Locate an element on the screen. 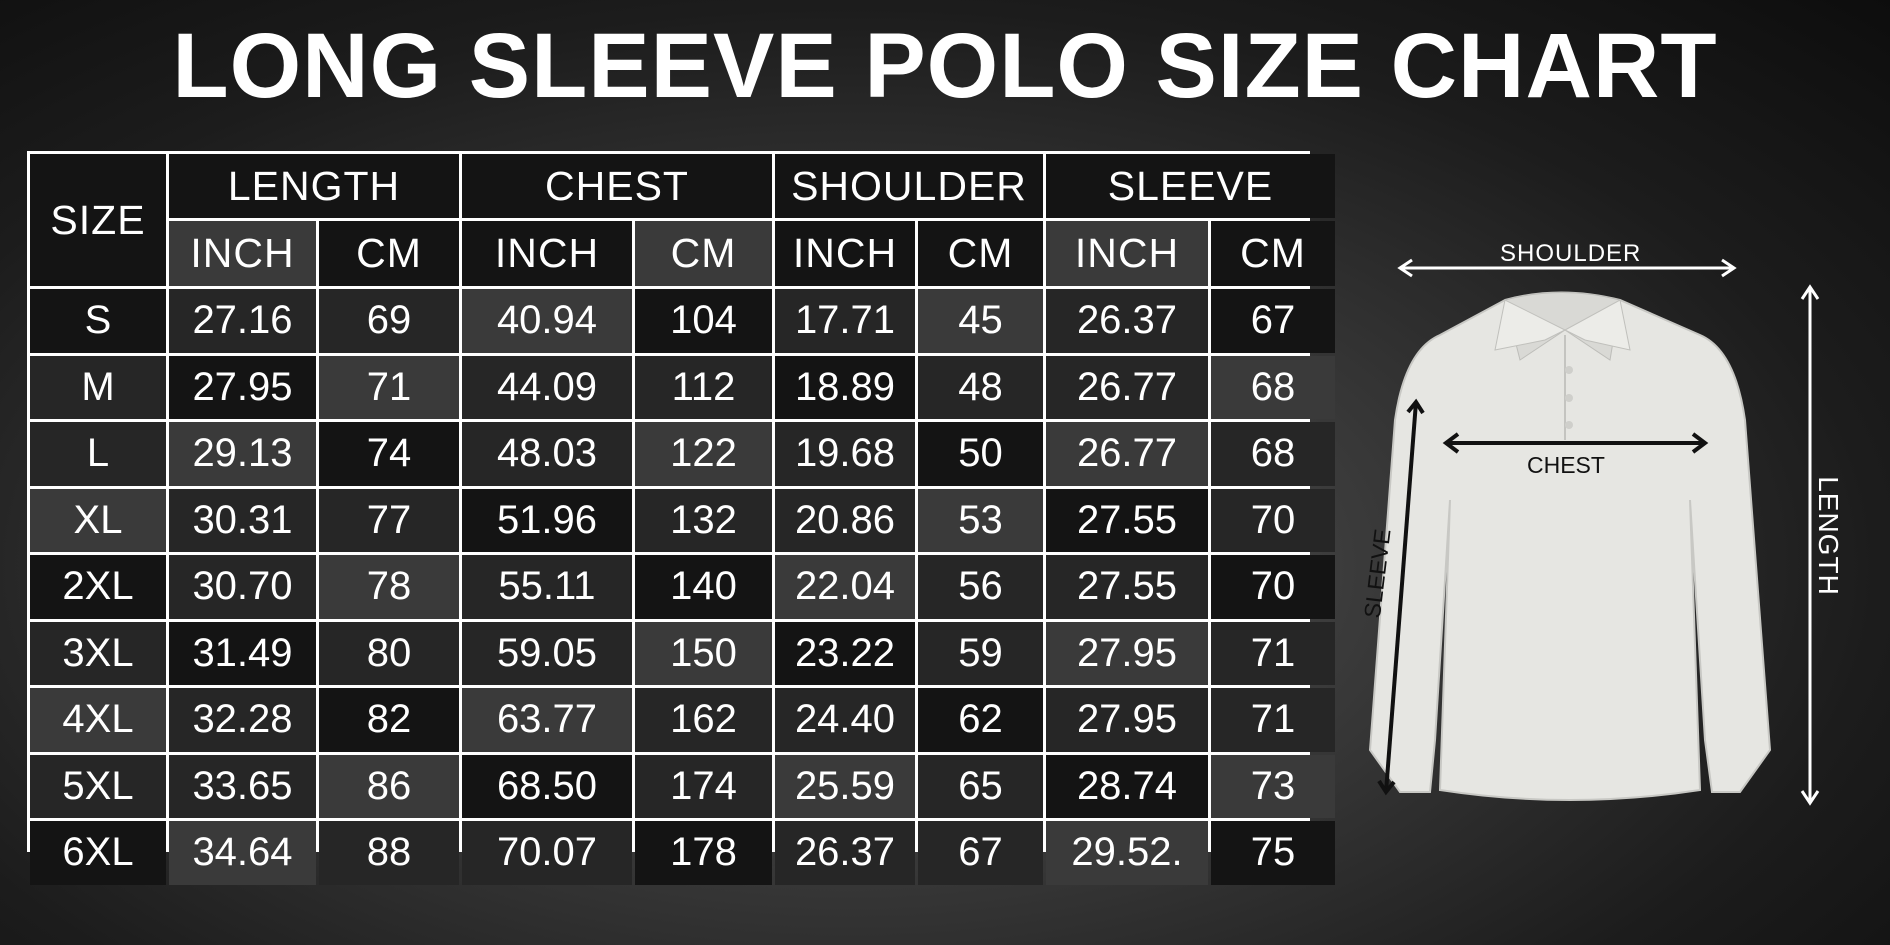 Image resolution: width=1890 pixels, height=945 pixels. table-cell: 51.96 is located at coordinates (547, 520).